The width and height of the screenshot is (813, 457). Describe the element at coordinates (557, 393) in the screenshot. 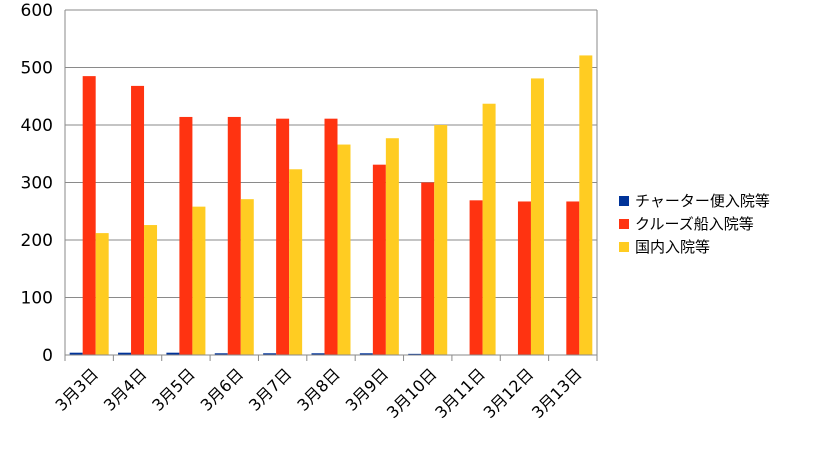

I see `x-tick-label: 3月13日` at that location.